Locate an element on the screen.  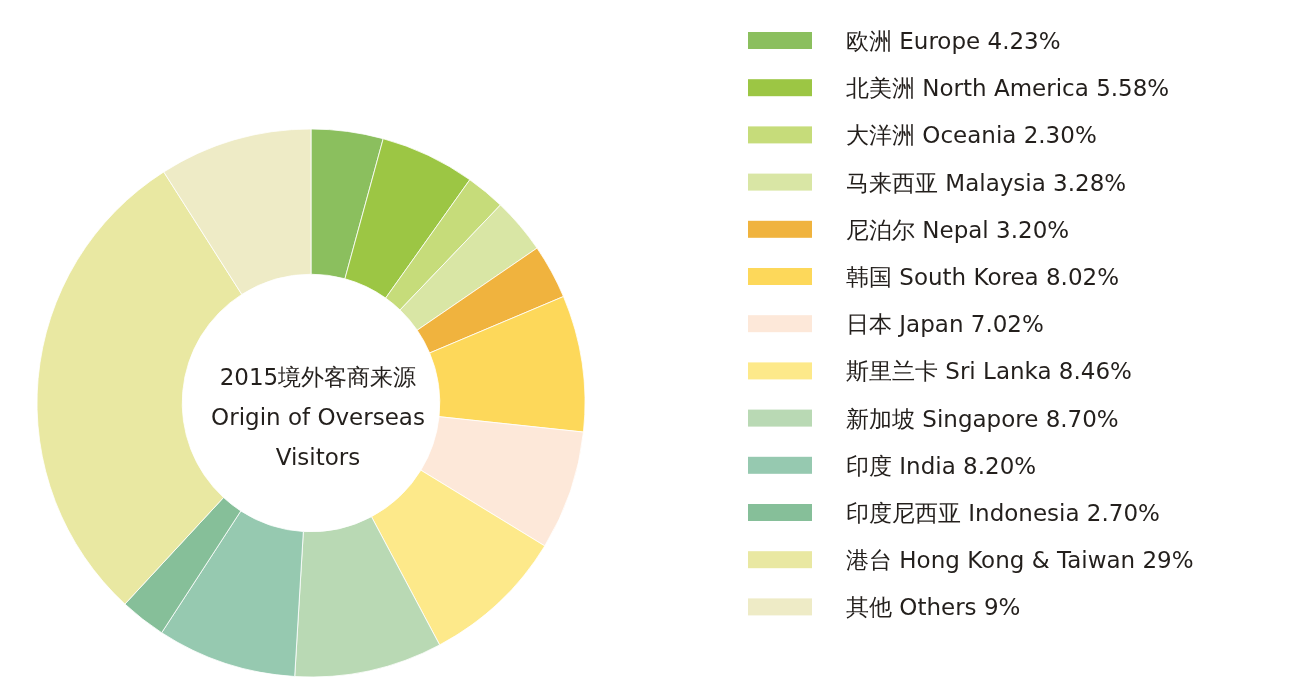
legend-label: 尼泊尔 Nepal 3.20% is located at coordinates (958, 229).